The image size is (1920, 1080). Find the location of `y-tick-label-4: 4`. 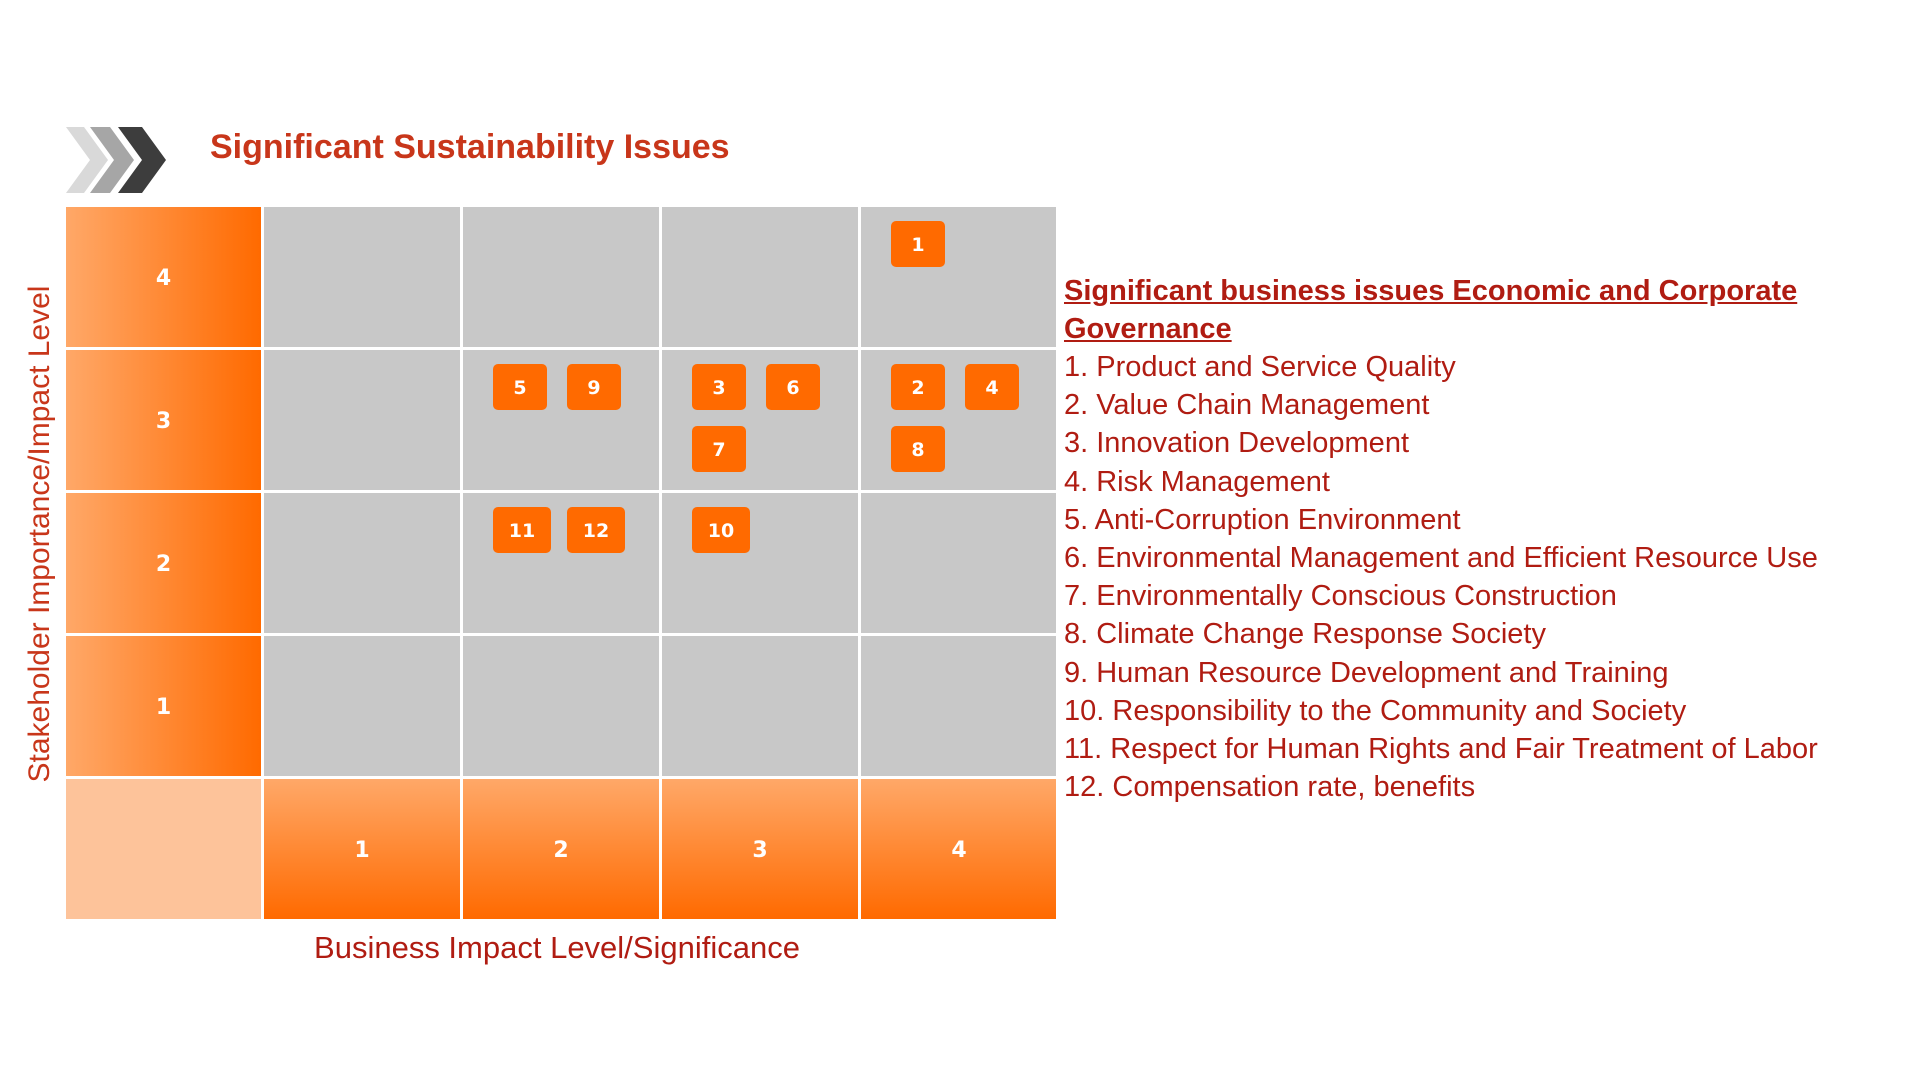

y-tick-label-4: 4 is located at coordinates (163, 278).